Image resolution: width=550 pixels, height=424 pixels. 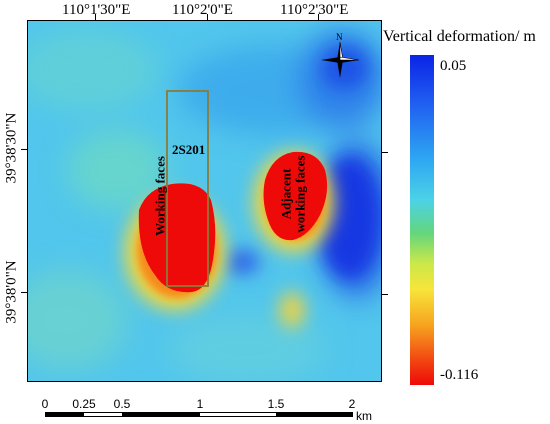 I want to click on legend-title: Vertical deformation/ m, so click(x=459, y=36).